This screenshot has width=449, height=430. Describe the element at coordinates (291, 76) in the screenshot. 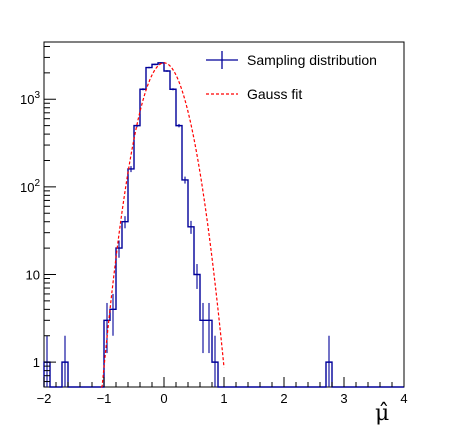

I see `legend: Sampling distribution Gauss fit` at that location.